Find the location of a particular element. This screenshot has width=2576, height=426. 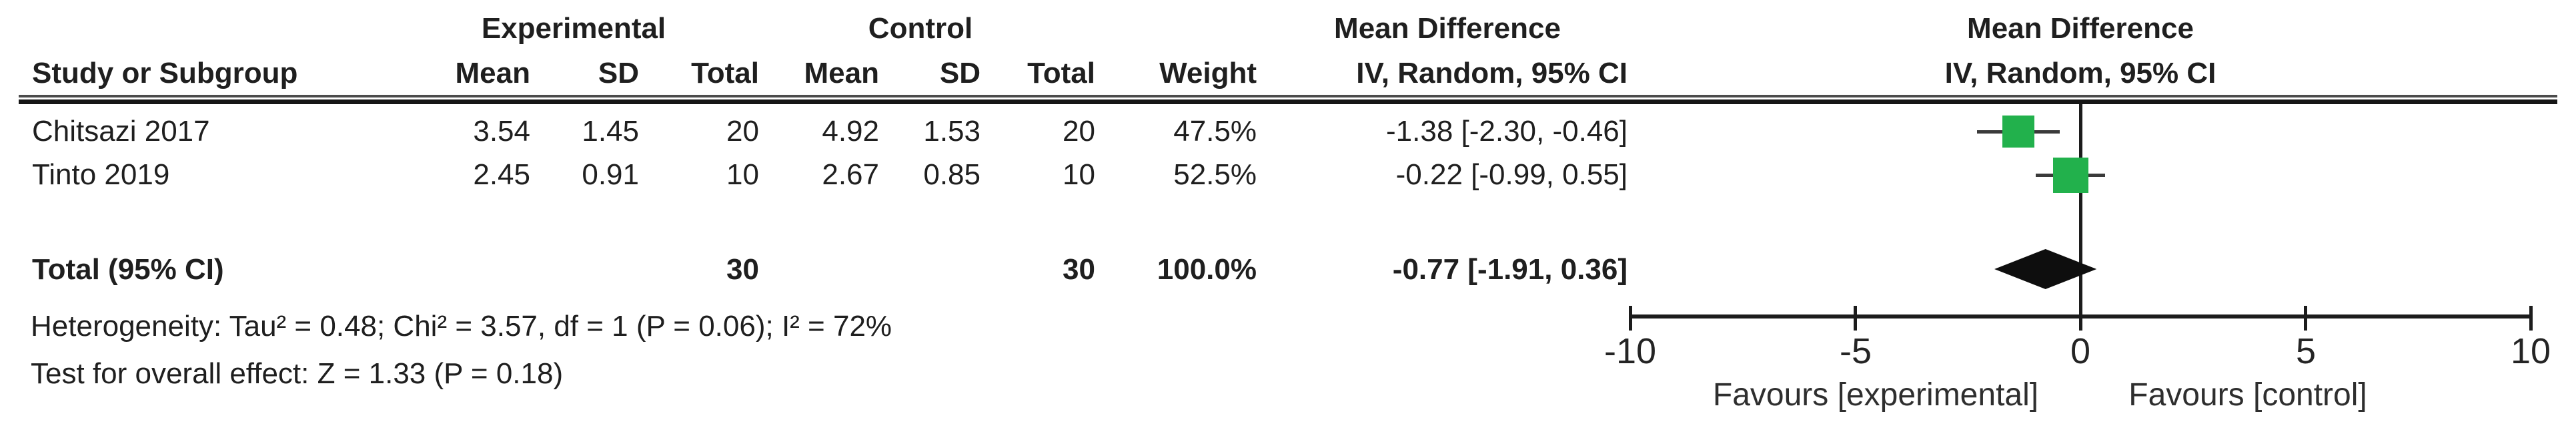

cell-ctl-total: 20 is located at coordinates (1079, 132).